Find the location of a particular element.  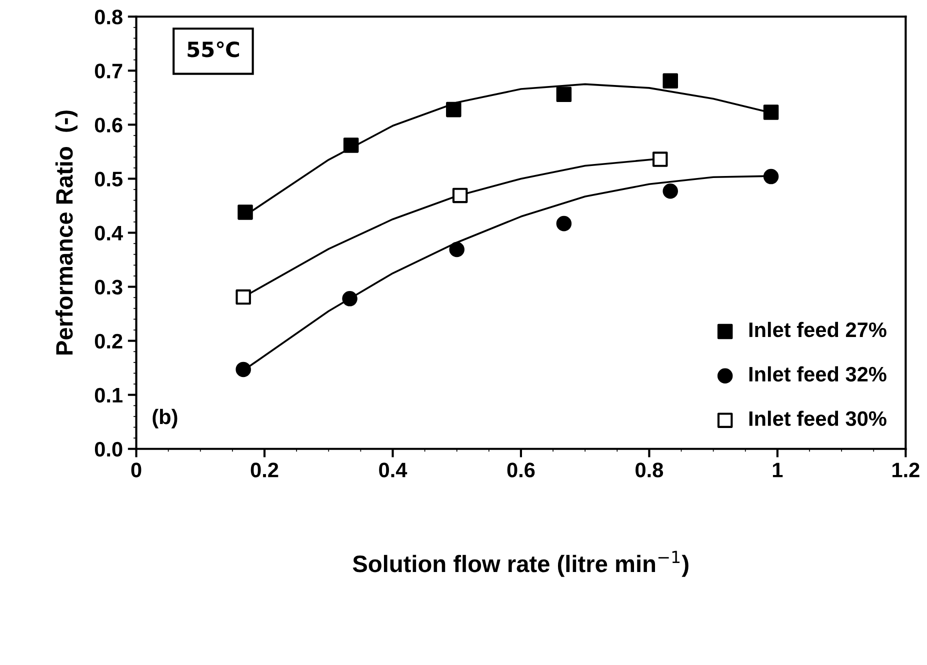

annotation: 55℃ is located at coordinates (213, 49).